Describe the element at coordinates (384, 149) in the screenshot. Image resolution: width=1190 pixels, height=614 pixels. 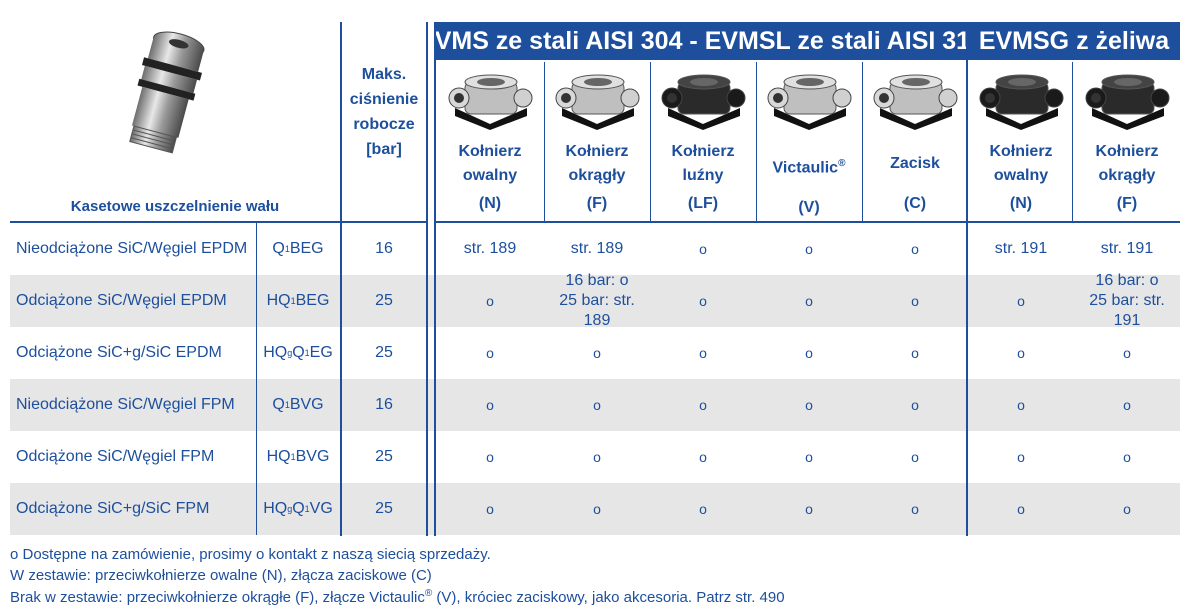
I see `pressure-header-line: [bar]` at that location.